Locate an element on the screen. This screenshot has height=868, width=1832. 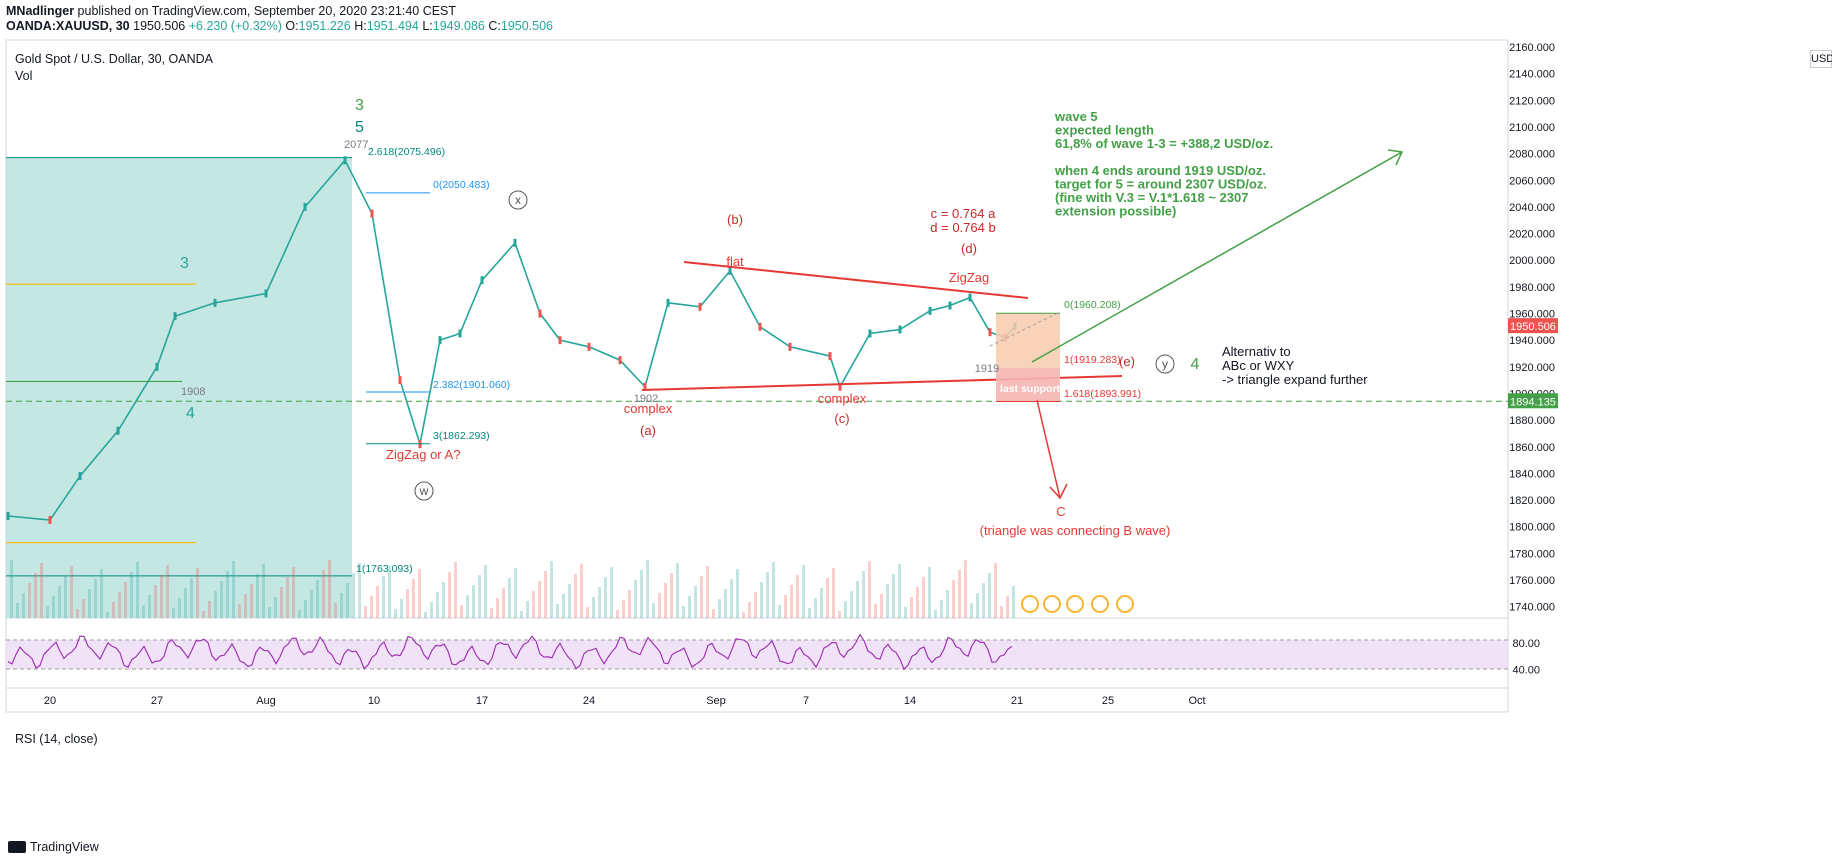
fib-level-label: 1(1763.093) is located at coordinates (384, 569).